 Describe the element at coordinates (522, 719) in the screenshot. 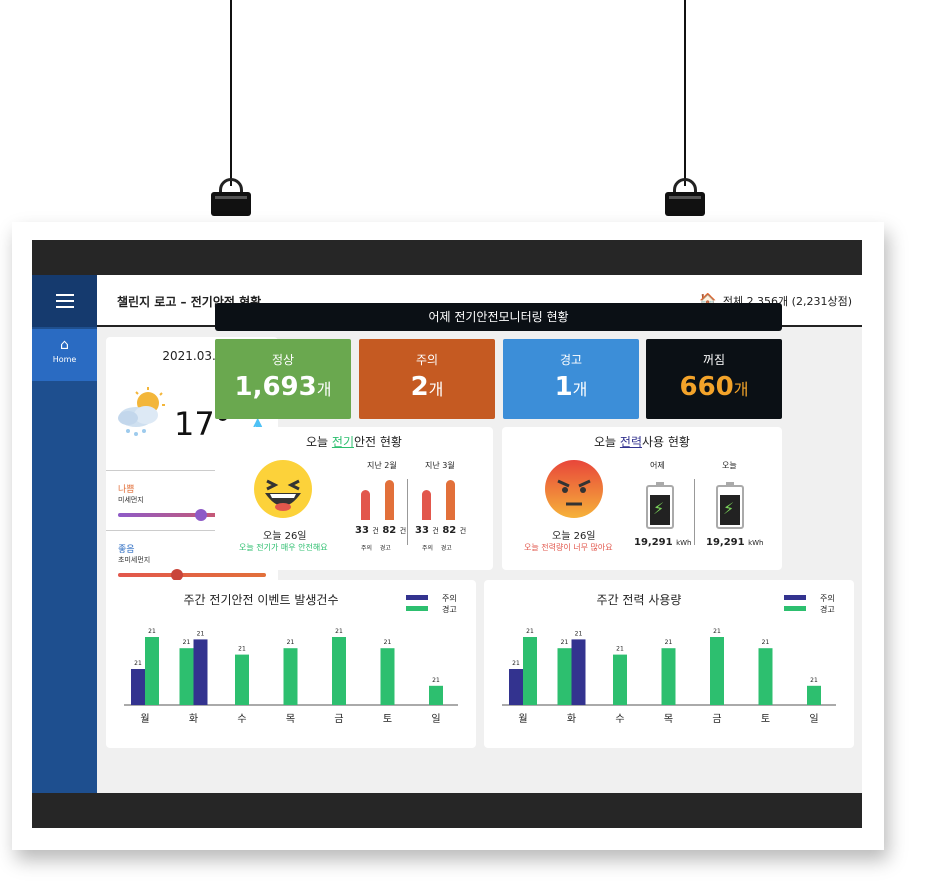

I see `x-tick-label: 월` at that location.